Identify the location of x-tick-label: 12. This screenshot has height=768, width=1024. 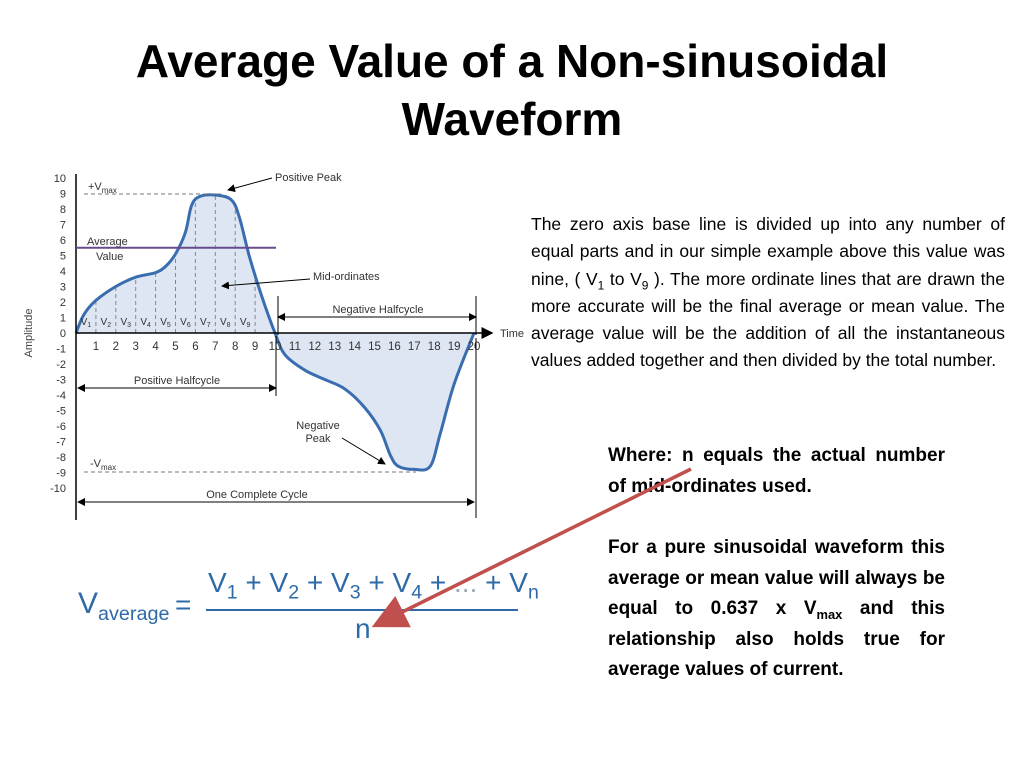
(314, 347).